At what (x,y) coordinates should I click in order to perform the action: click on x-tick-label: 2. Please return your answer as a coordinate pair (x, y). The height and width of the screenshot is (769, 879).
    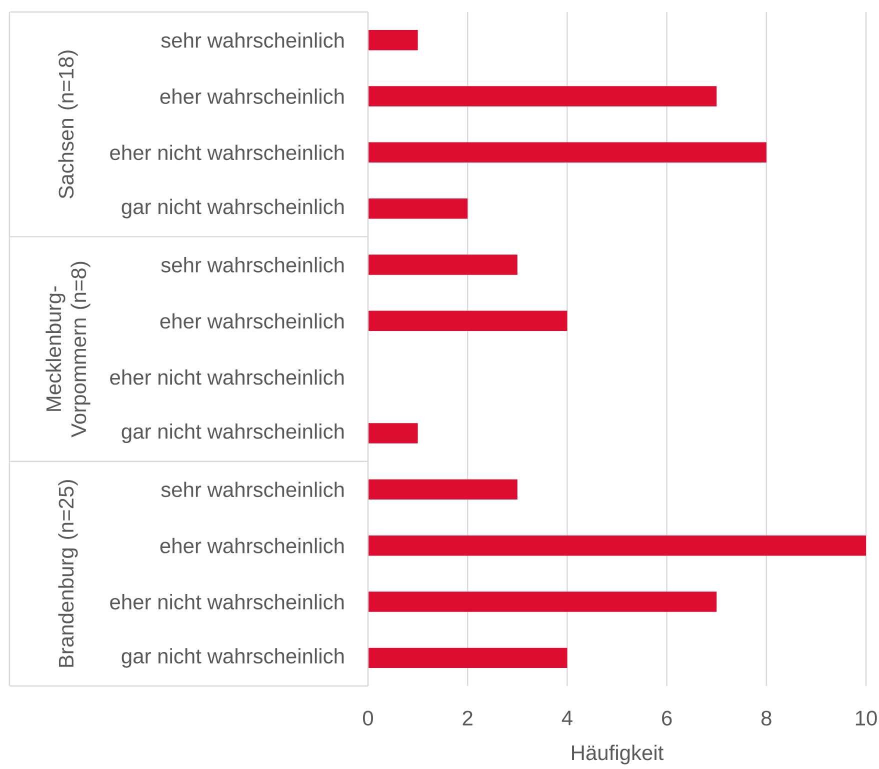
    Looking at the image, I should click on (467, 718).